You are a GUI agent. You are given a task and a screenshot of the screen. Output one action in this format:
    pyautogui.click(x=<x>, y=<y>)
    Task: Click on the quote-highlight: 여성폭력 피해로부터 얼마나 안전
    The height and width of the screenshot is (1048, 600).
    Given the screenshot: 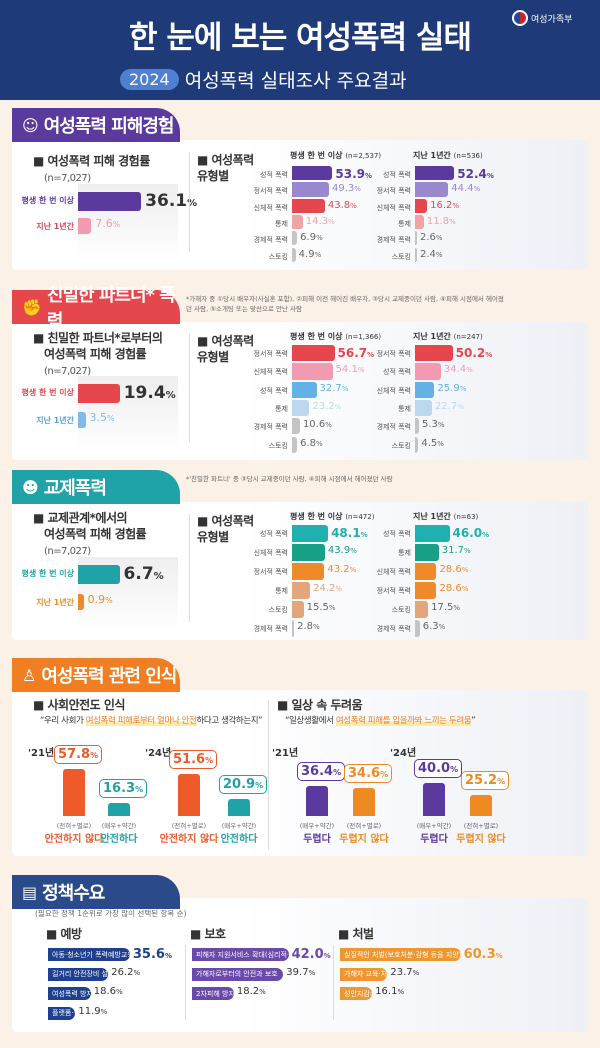 What is the action you would take?
    pyautogui.click(x=141, y=721)
    